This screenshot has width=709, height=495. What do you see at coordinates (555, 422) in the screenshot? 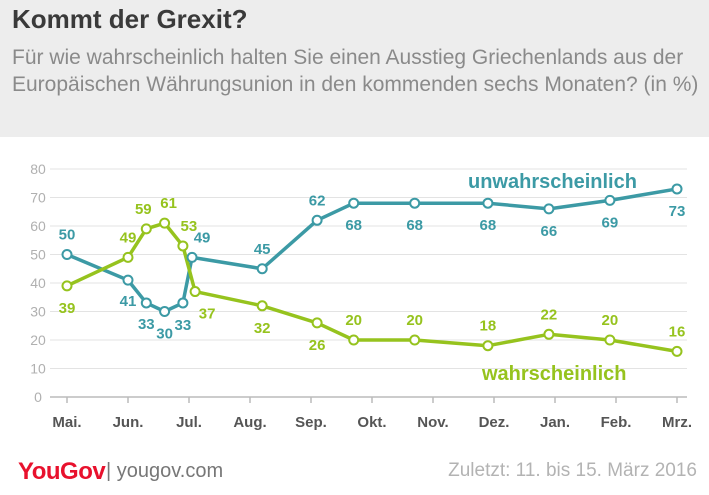
I see `x-tick-label: Jan.` at bounding box center [555, 422].